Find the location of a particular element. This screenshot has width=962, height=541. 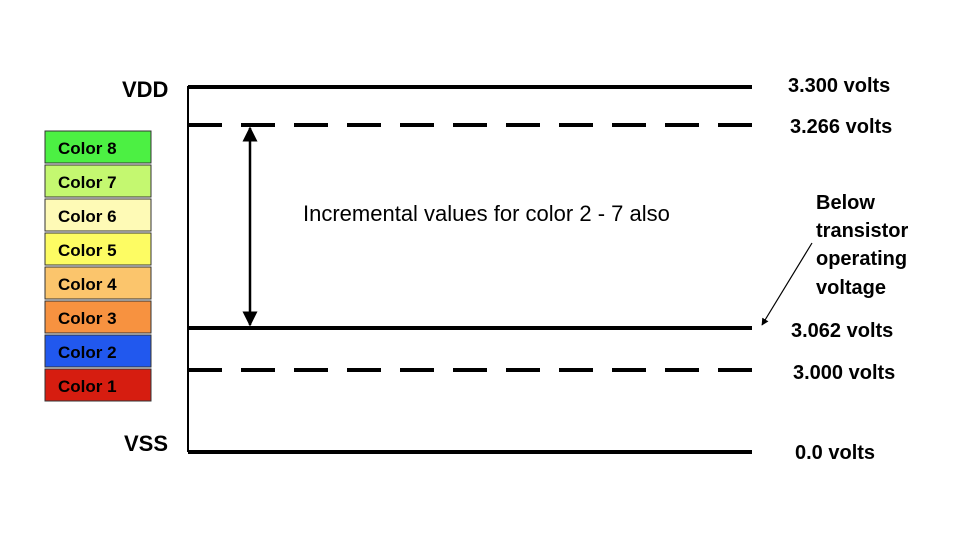

color-2-label: Color 2 is located at coordinates (87, 352).